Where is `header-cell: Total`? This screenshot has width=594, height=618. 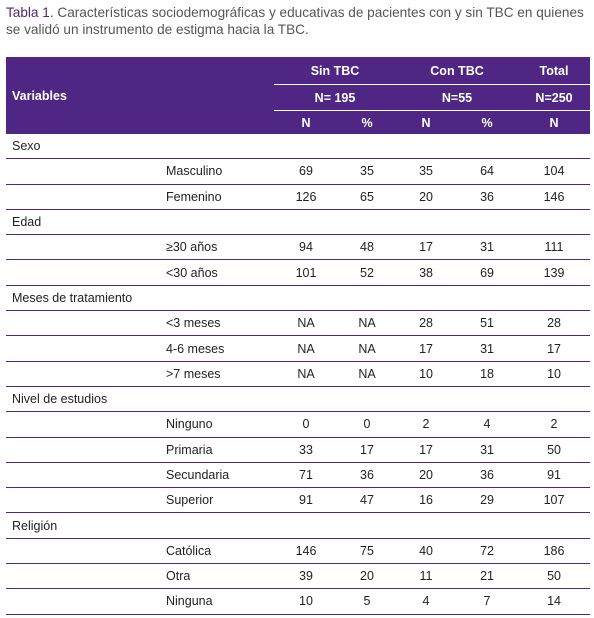 header-cell: Total is located at coordinates (554, 71).